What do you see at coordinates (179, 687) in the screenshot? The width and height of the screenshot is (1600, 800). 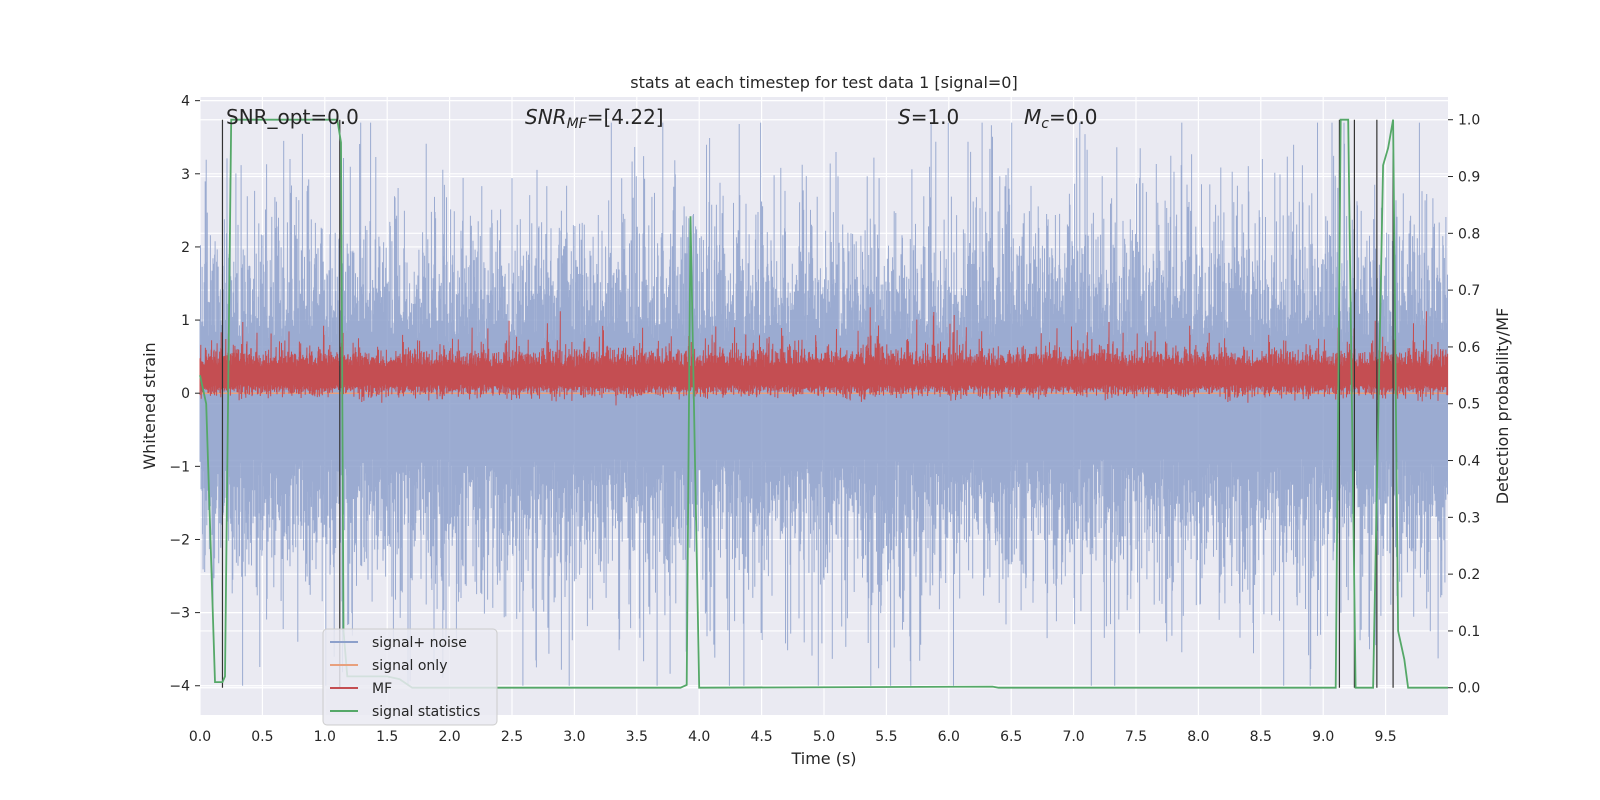 I see `y-tick-label: −4` at bounding box center [179, 687].